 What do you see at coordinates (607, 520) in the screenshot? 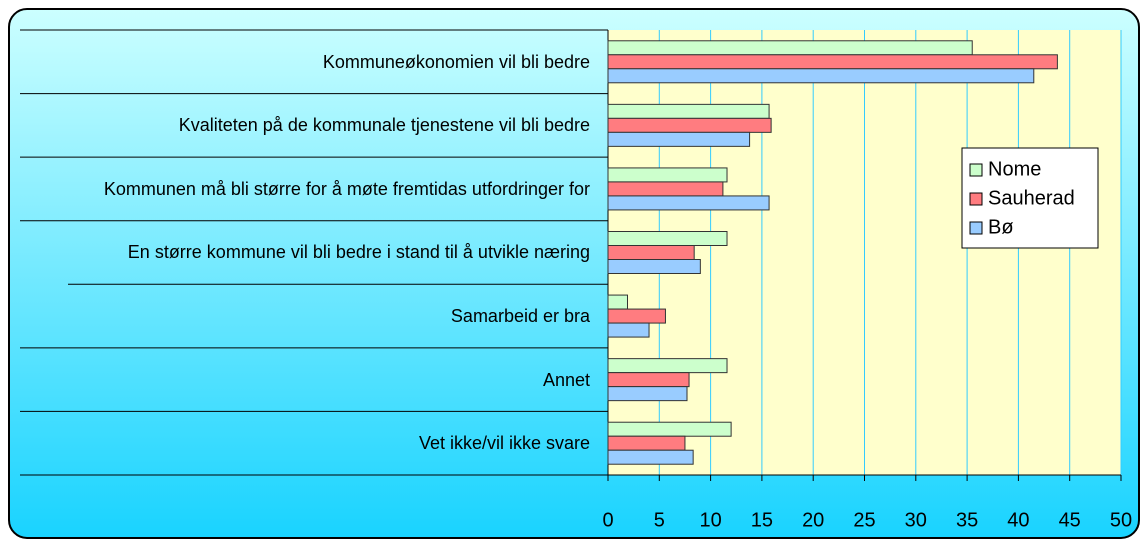
I see `x-tick-label: 0` at bounding box center [607, 520].